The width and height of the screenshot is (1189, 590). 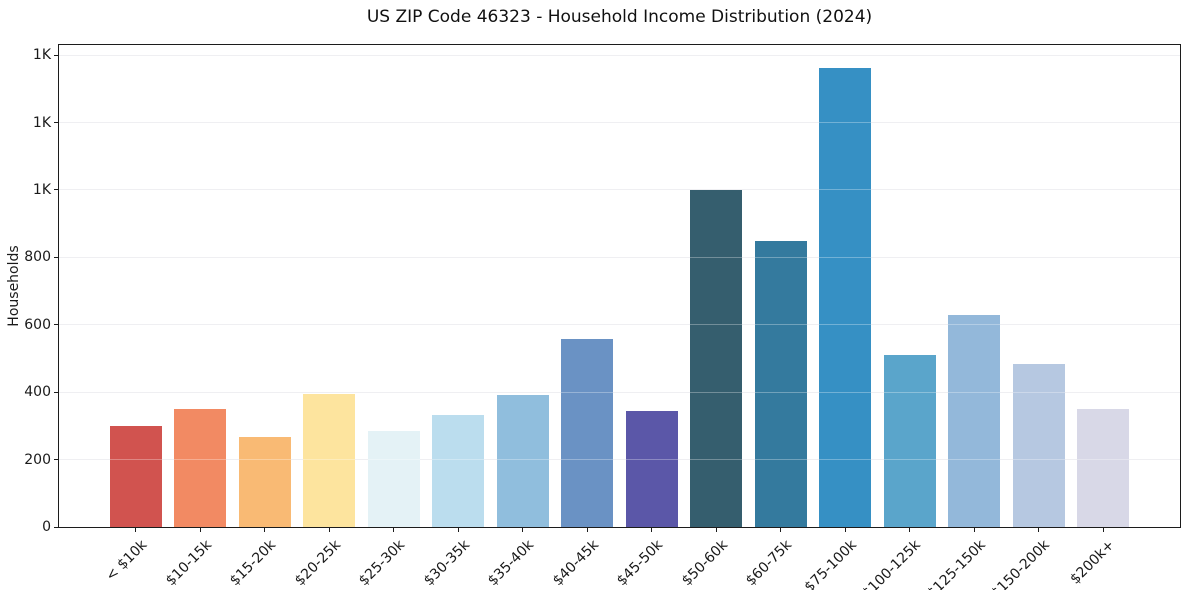 I want to click on x-tick-label: $35-40k, so click(x=511, y=563).